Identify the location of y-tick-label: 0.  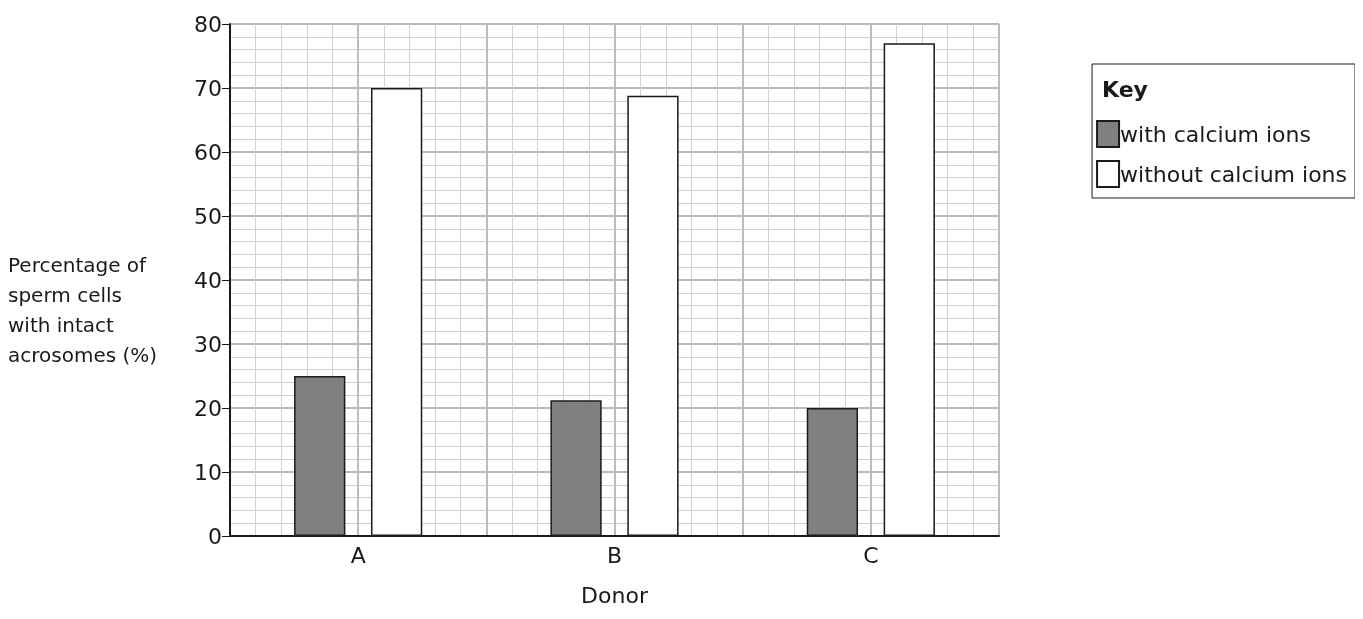
(215, 536).